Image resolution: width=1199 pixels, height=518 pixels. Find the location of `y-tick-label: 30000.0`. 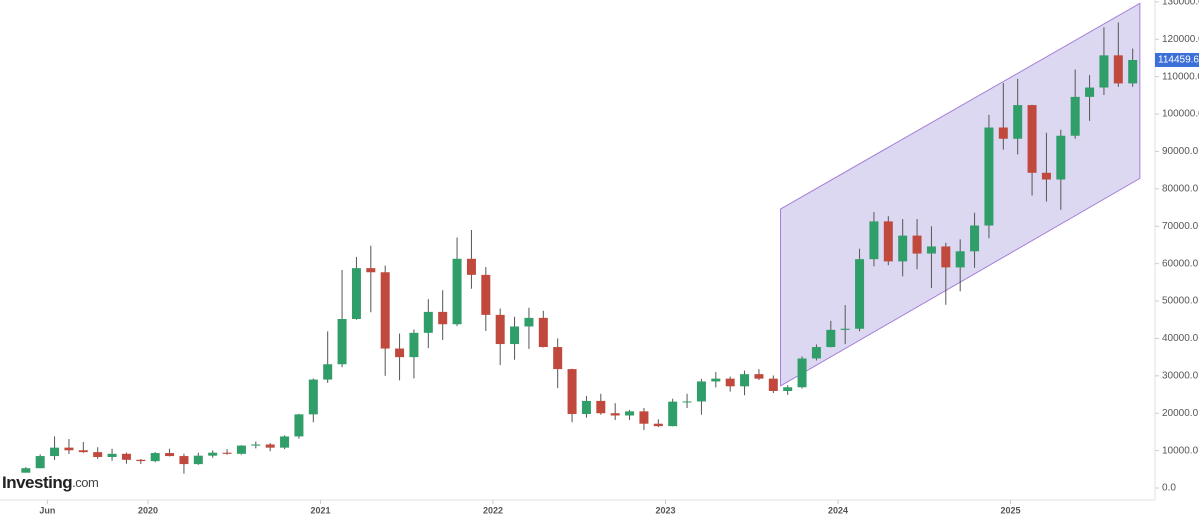

y-tick-label: 30000.0 is located at coordinates (1180, 375).